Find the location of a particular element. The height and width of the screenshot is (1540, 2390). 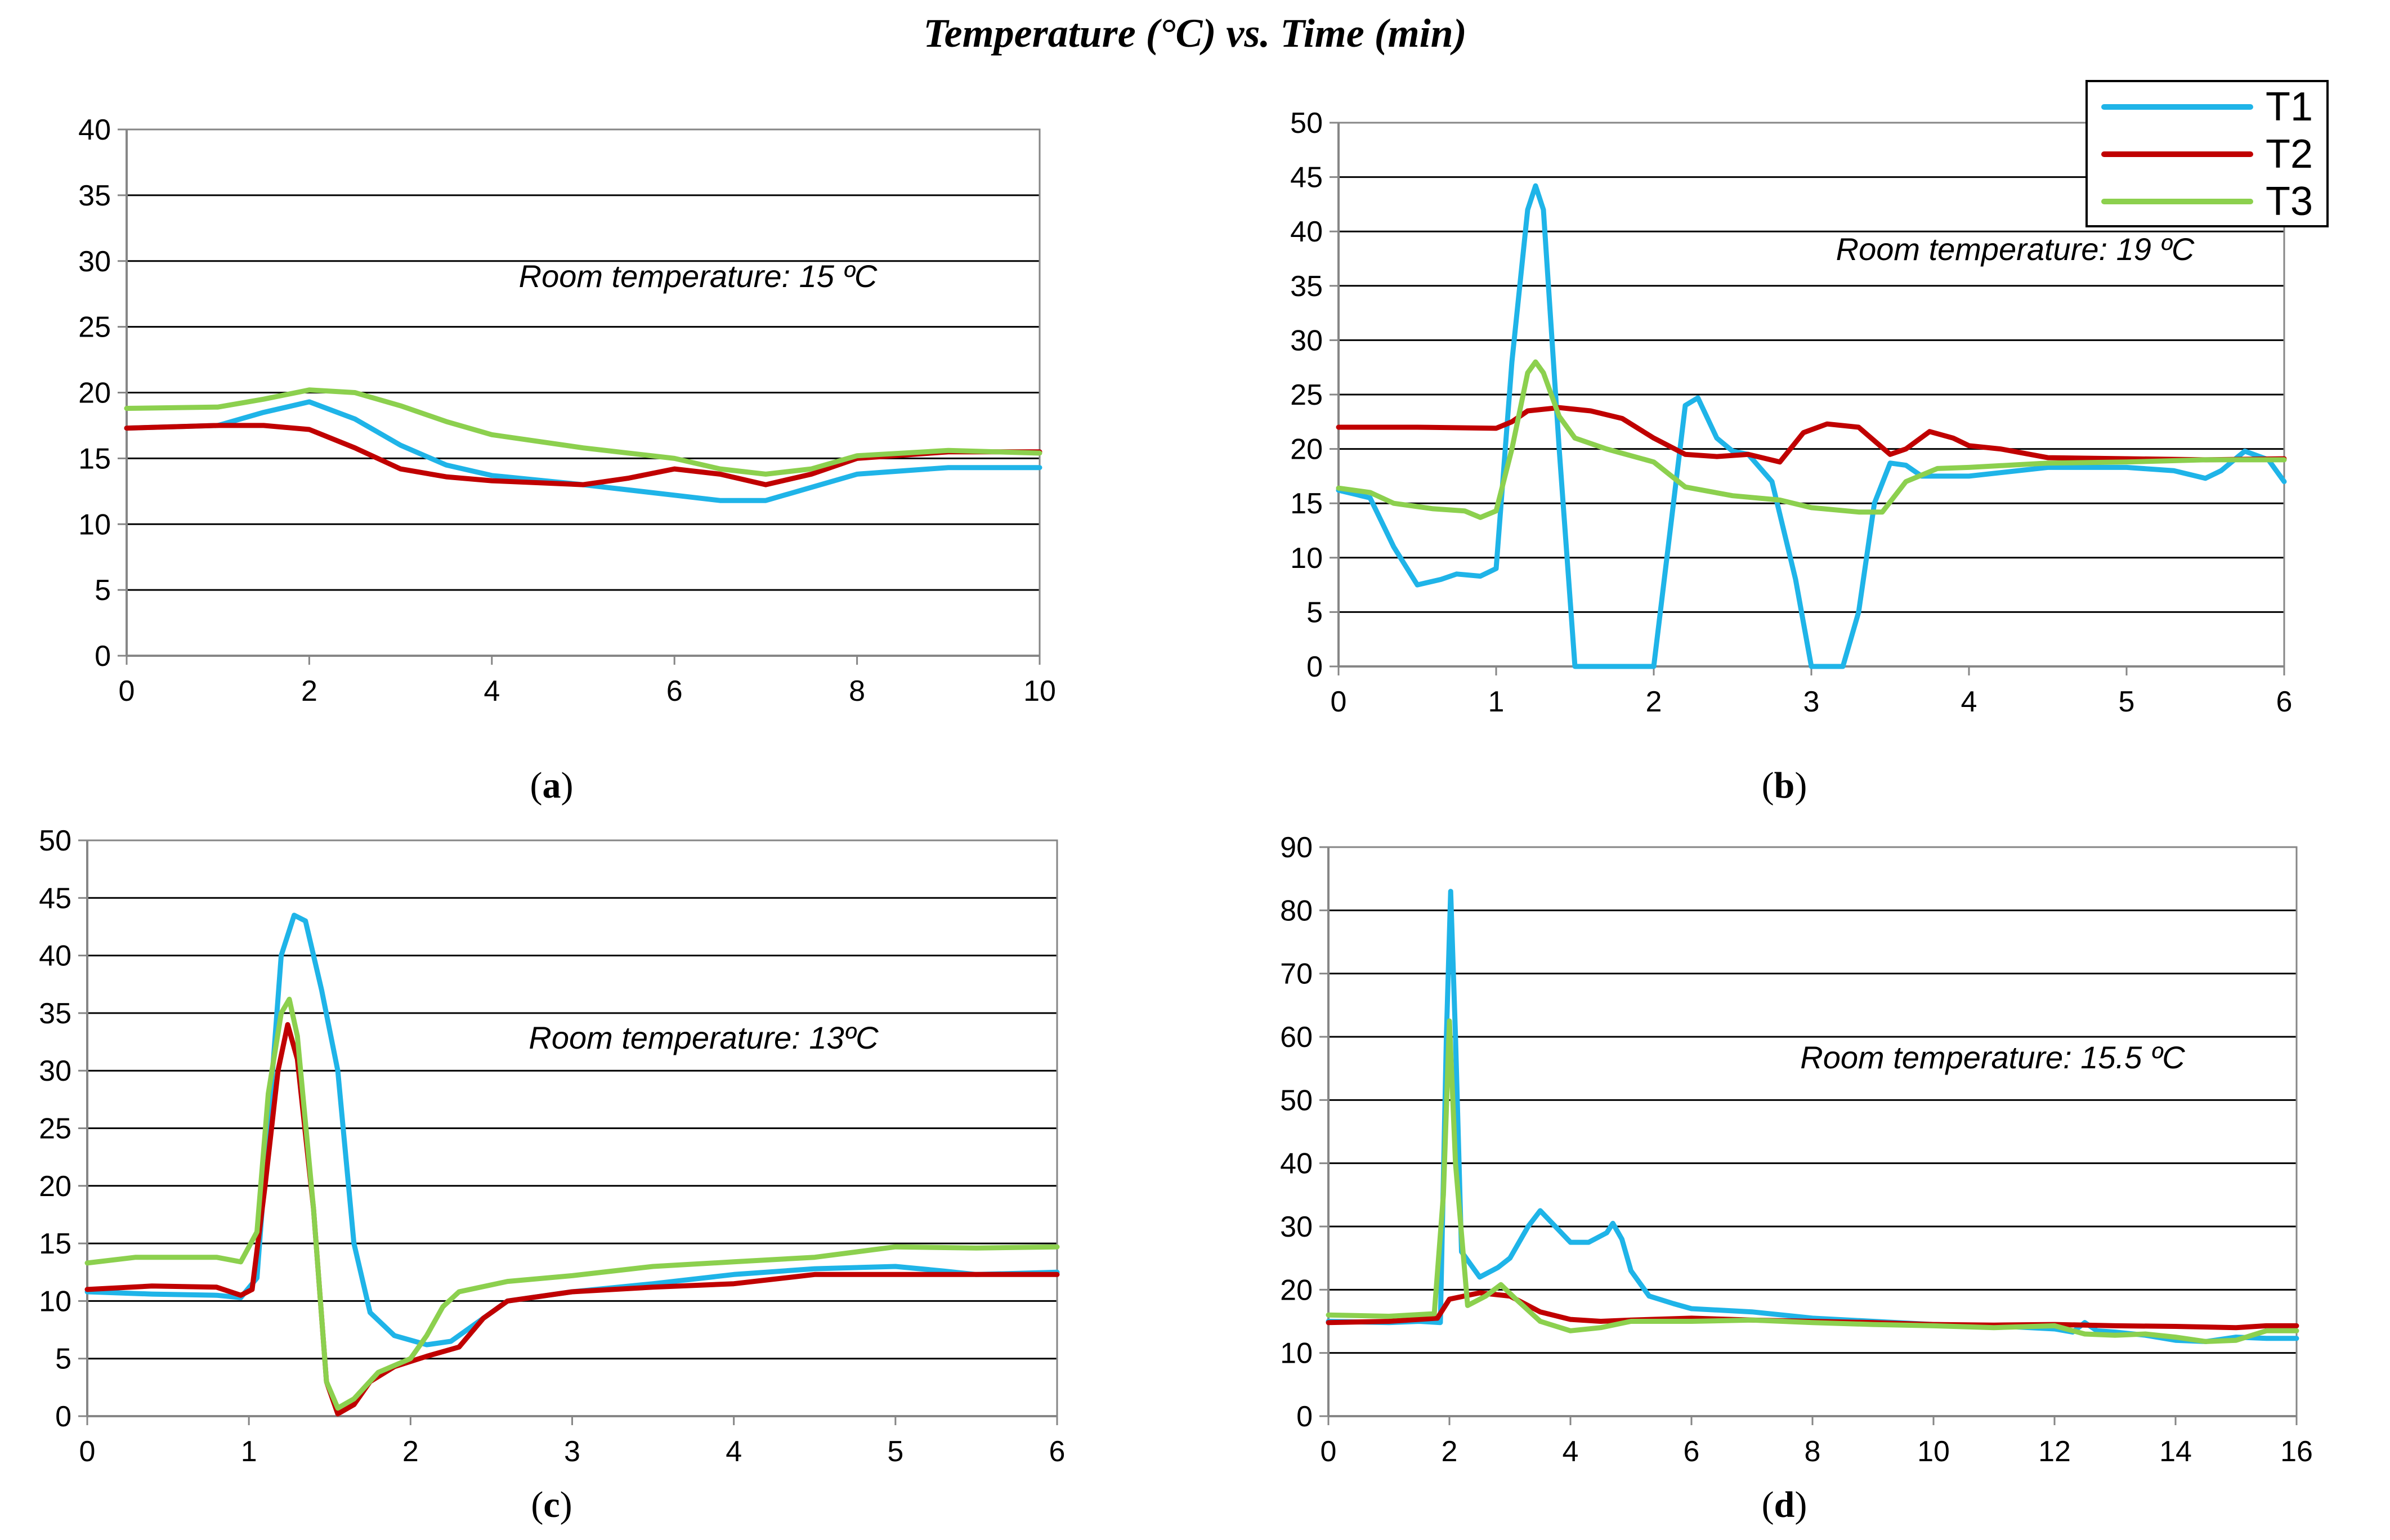

legend-label-t1: T1 is located at coordinates (2289, 106).